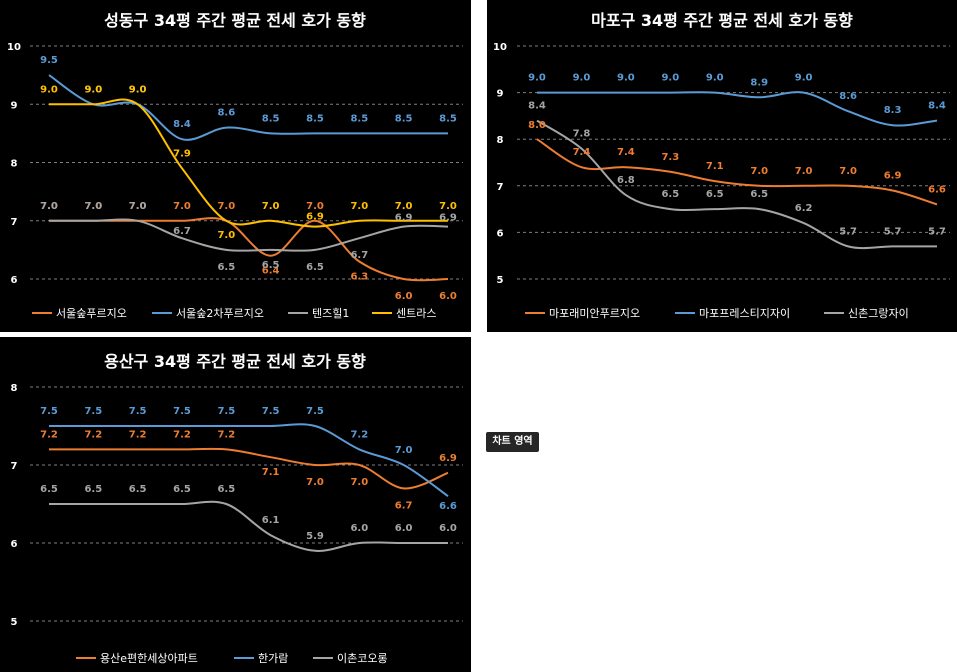 The width and height of the screenshot is (957, 672). Describe the element at coordinates (273, 658) in the screenshot. I see `legend-label: 한가람` at that location.